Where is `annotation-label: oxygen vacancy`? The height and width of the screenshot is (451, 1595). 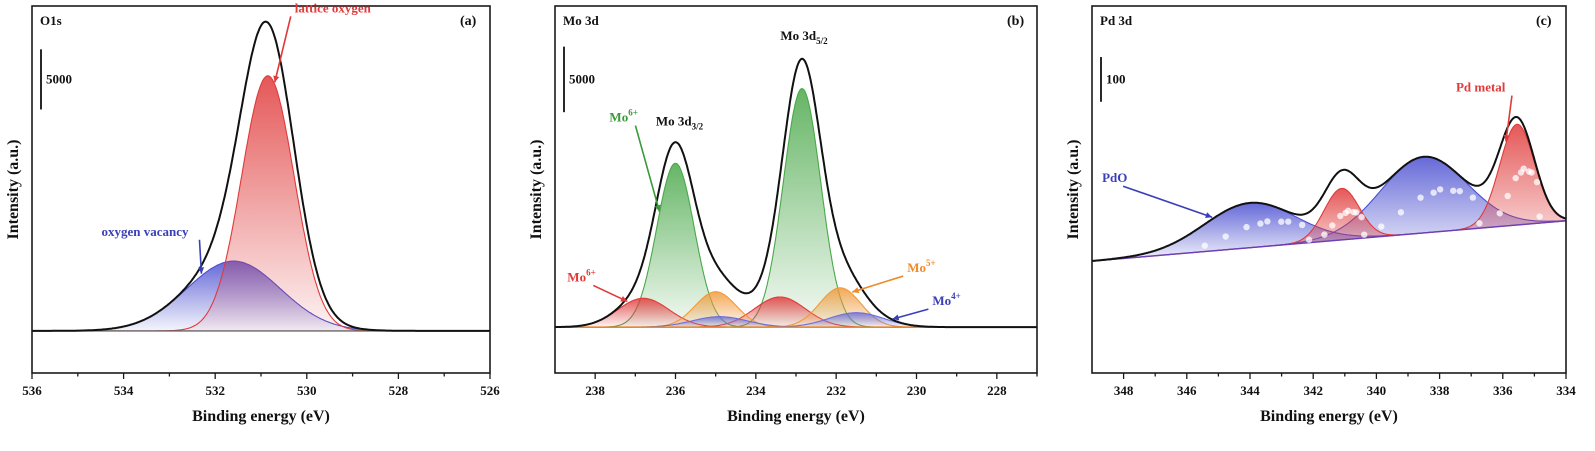
annotation-label: oxygen vacancy is located at coordinates (145, 231).